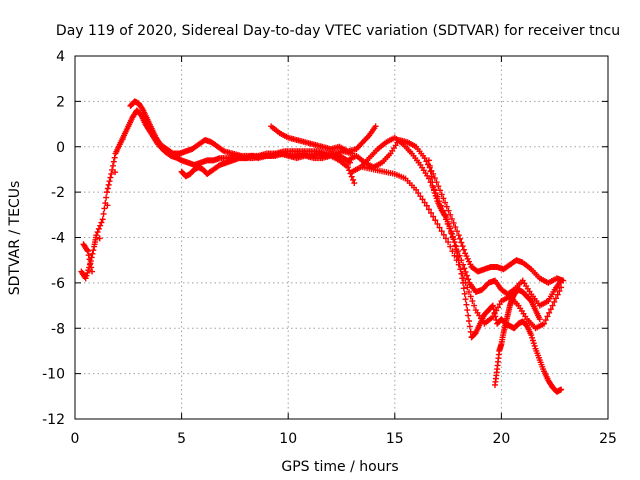 This screenshot has width=640, height=480. I want to click on series-track-h, so click(495, 276).